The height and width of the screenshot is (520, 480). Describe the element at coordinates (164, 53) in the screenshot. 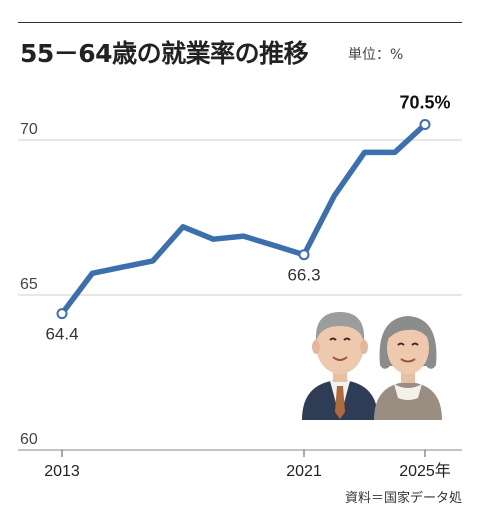

I see `chart-title: 55－64歳の就業率の推移` at that location.